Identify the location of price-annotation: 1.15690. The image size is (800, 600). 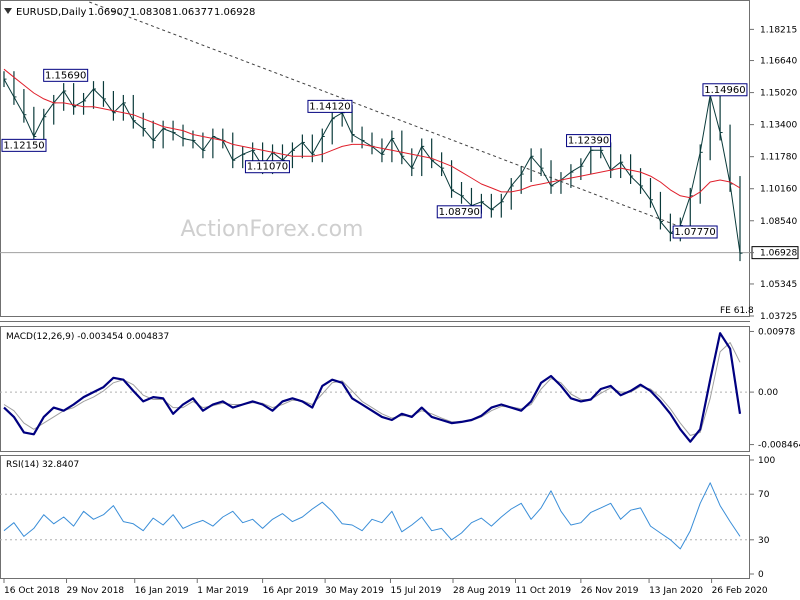
(66, 75).